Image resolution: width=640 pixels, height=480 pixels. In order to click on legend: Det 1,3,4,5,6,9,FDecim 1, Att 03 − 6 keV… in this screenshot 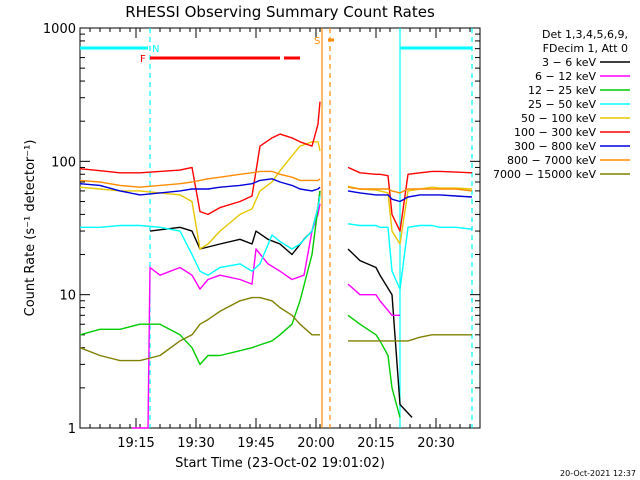, I will do `click(561, 104)`.